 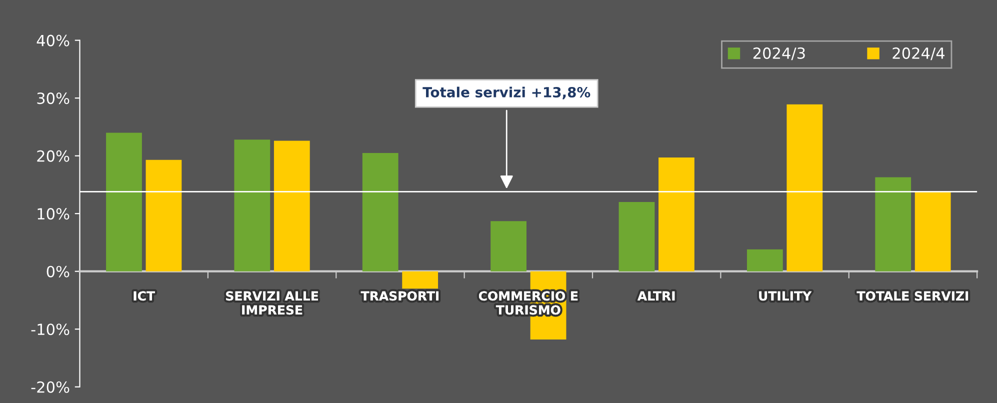 I want to click on x-tick-label: SERVIZI ALLE IMPRESE, so click(x=272, y=303).